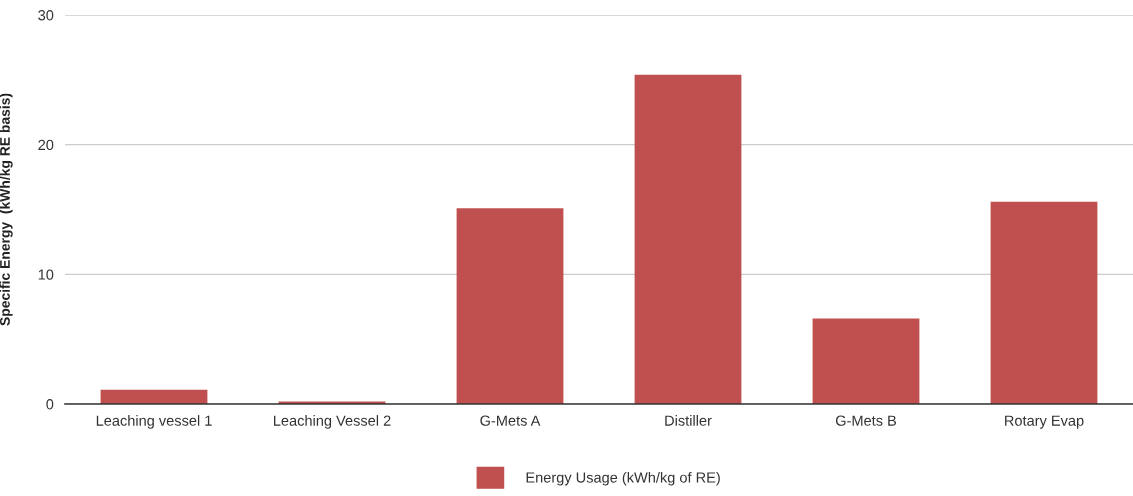 The height and width of the screenshot is (496, 1133). I want to click on legend-label: Energy Usage (kWh/kg of RE), so click(623, 478).